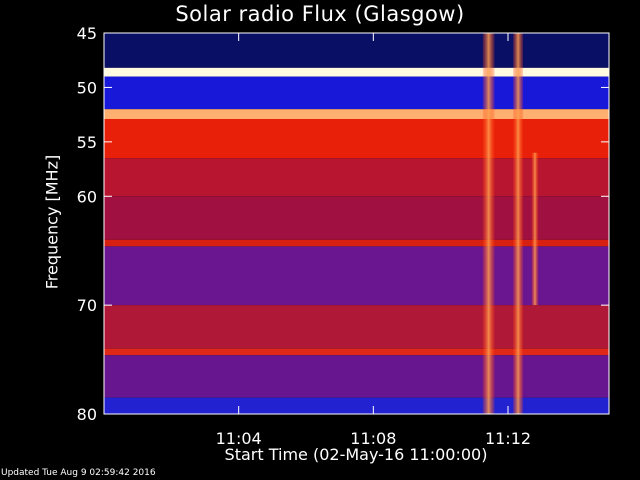 This screenshot has height=480, width=640. I want to click on x-axis-label: Start Time (02-May-16 11:00:00), so click(356, 454).